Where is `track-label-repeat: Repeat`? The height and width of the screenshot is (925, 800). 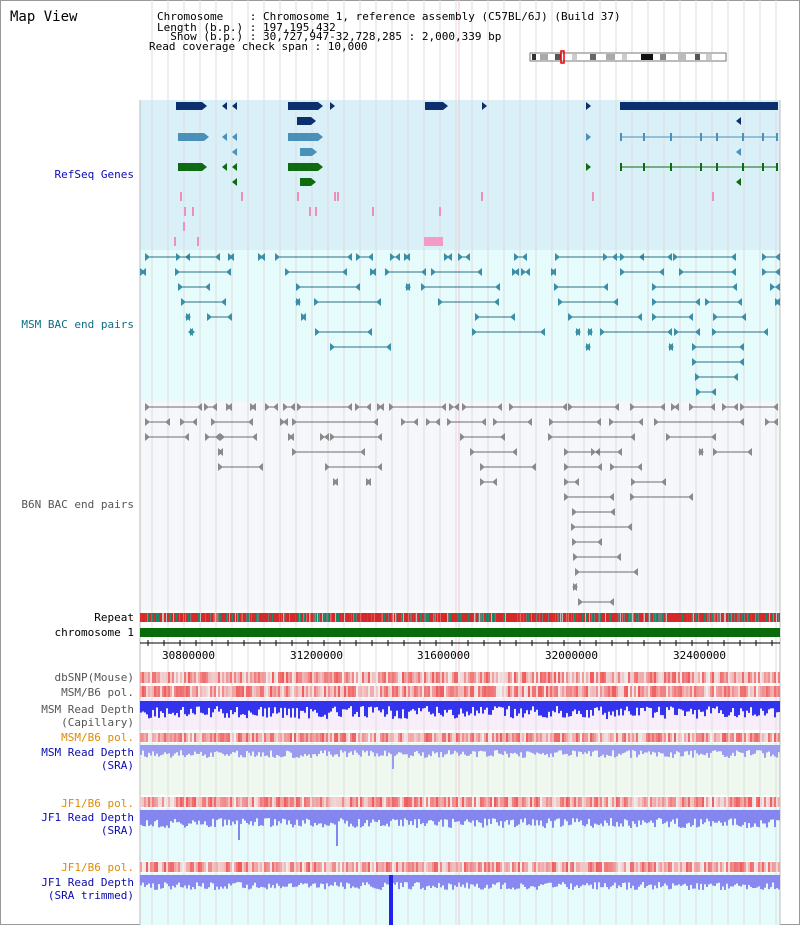 track-label-repeat: Repeat is located at coordinates (114, 617).